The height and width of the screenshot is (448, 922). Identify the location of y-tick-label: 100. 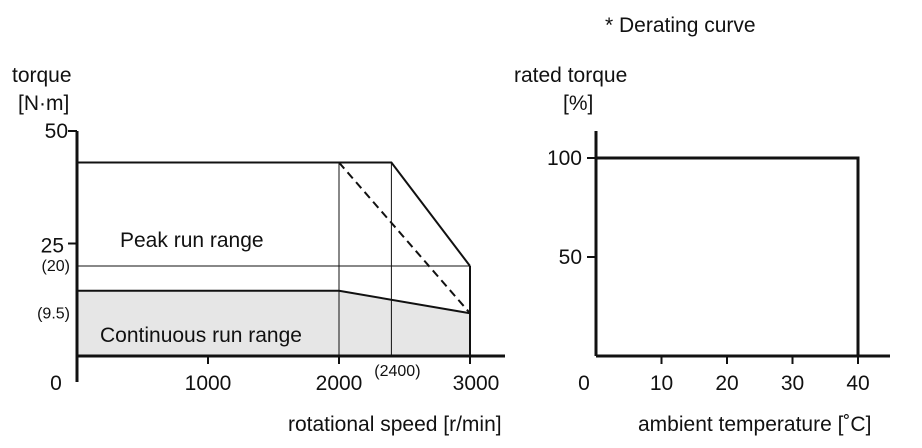
(564, 158).